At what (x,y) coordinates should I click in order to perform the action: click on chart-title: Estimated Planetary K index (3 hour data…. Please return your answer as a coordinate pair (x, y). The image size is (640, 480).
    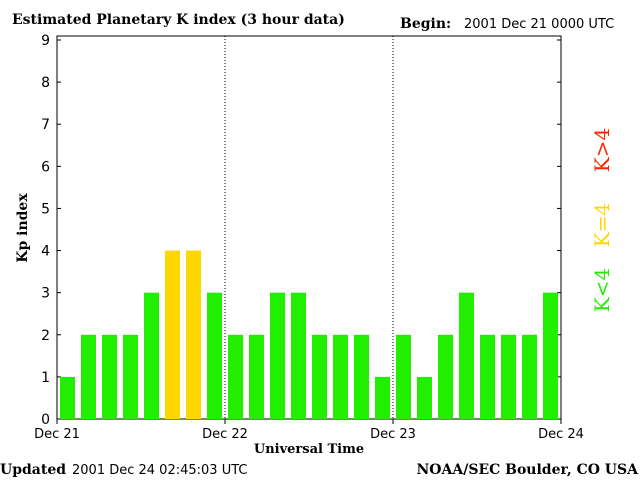
    Looking at the image, I should click on (178, 20).